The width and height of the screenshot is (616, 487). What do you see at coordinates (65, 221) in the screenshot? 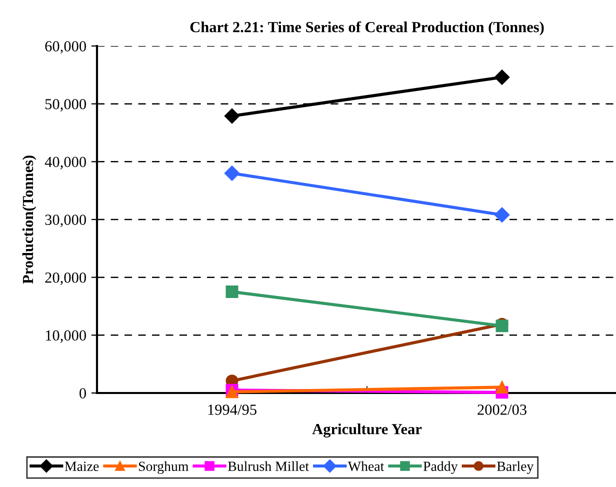
I see `y-tick-label: 30,000` at bounding box center [65, 221].